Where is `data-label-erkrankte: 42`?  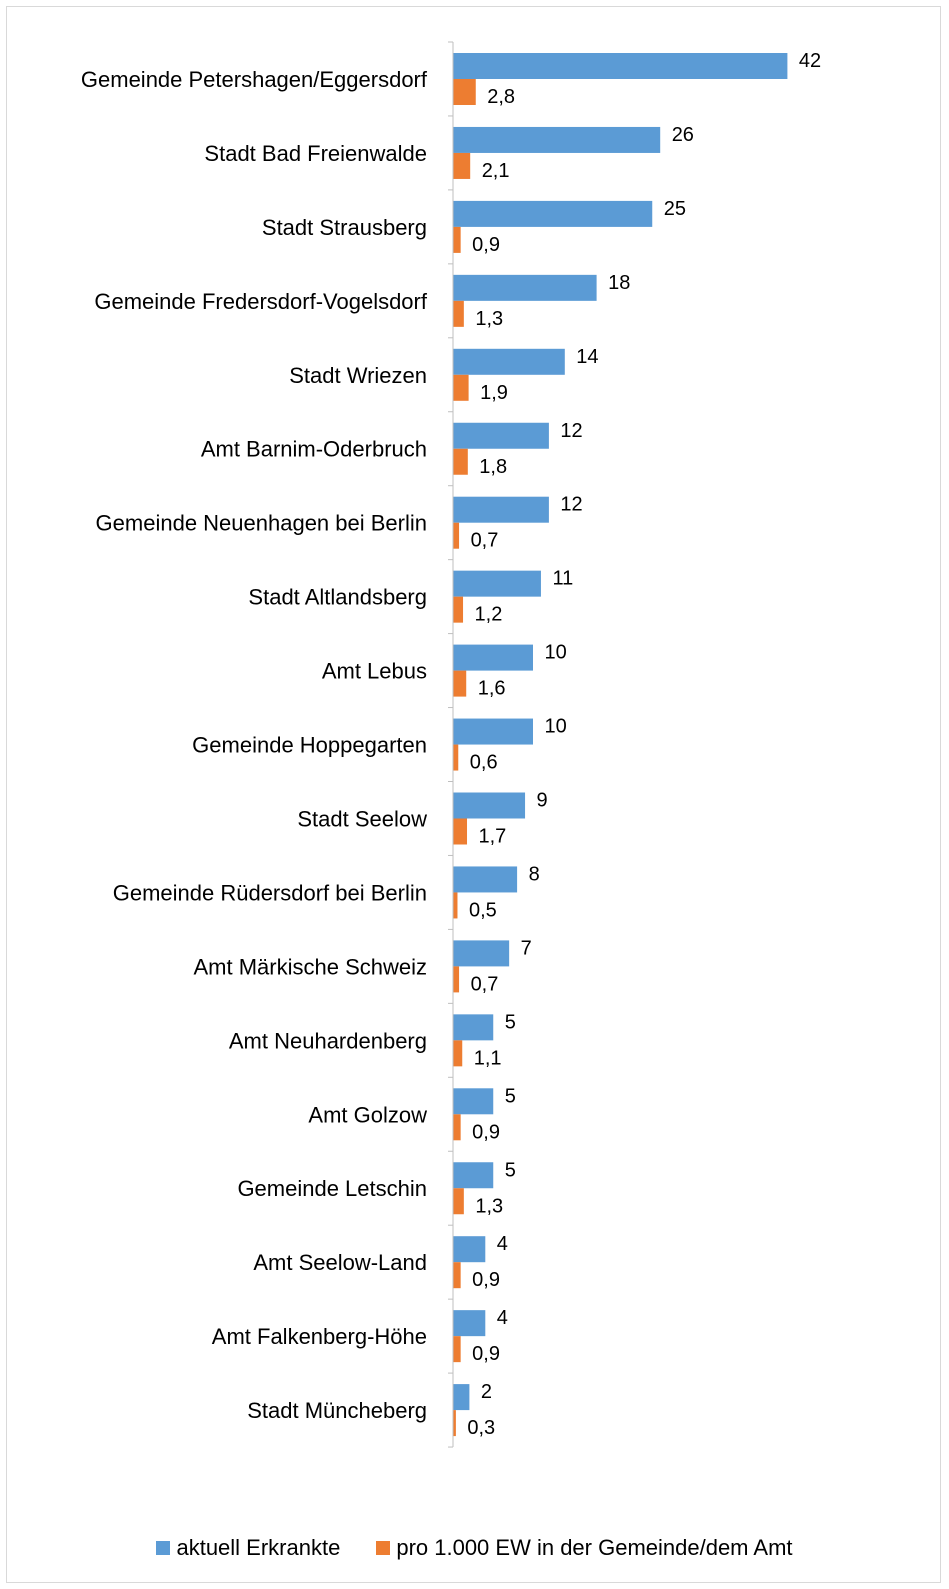
data-label-erkrankte: 42 is located at coordinates (810, 61).